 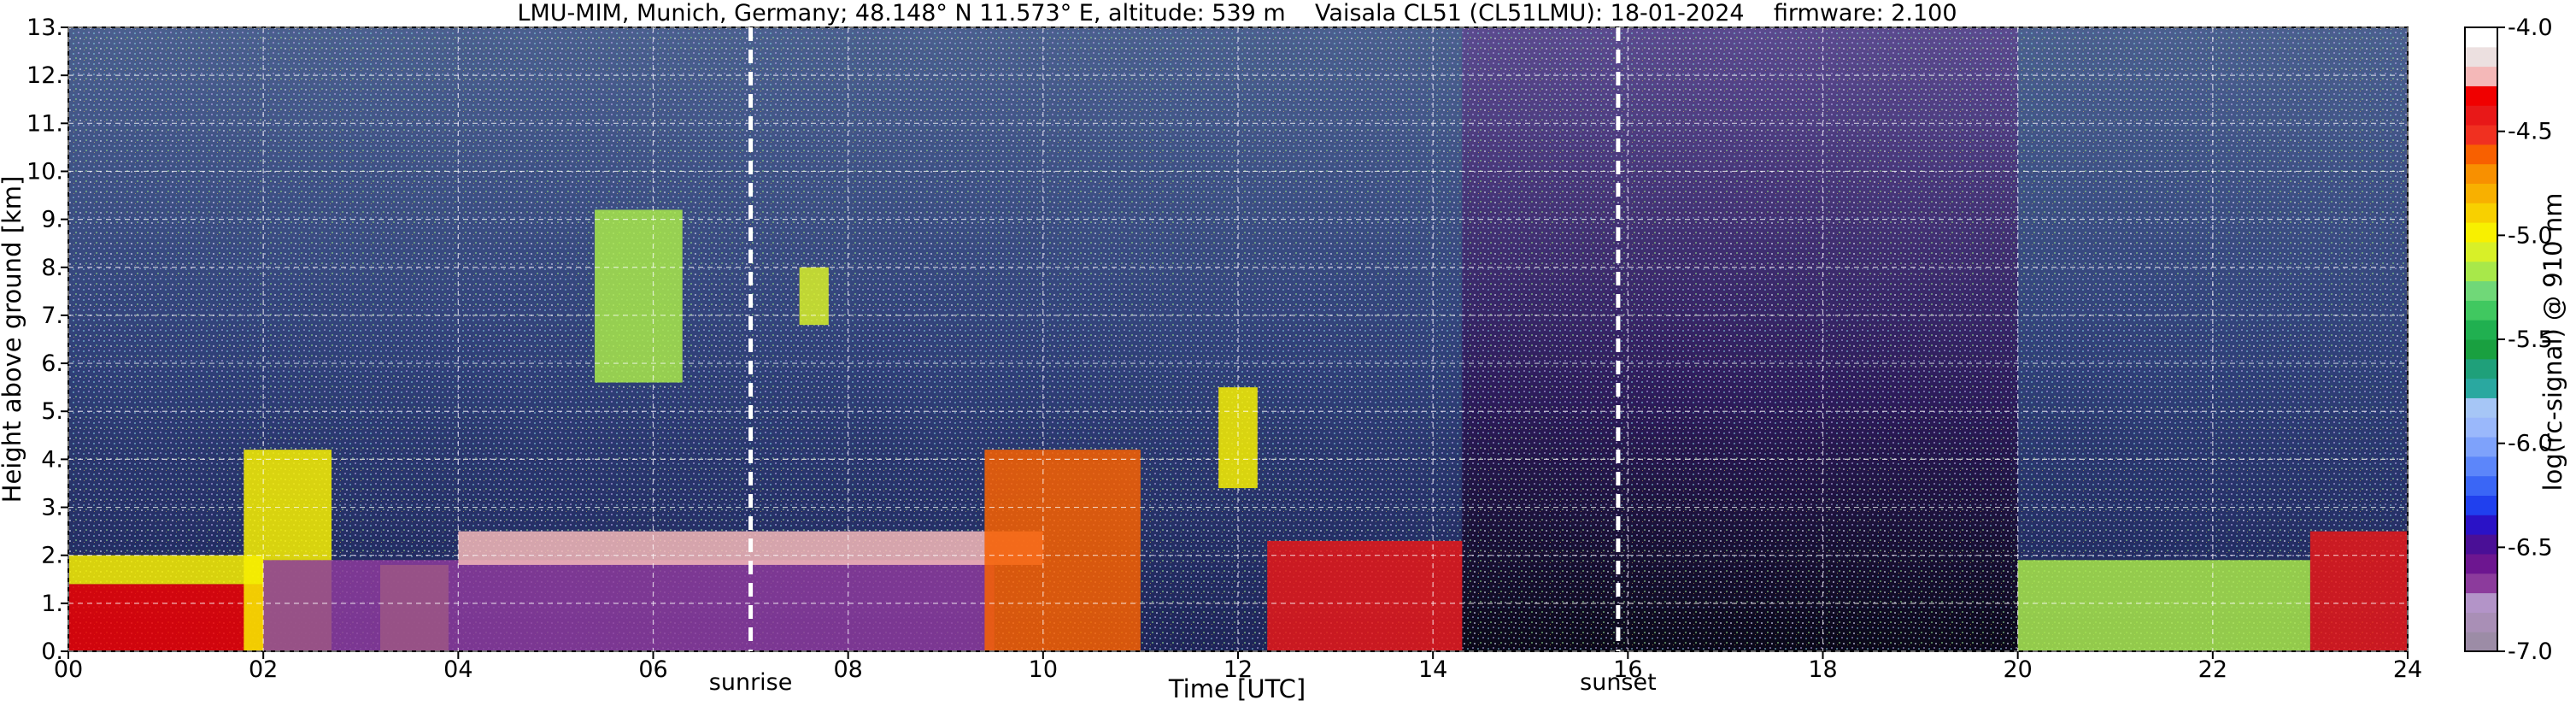 I want to click on colorbar: -4.0 -4.5 -5.0 -5.5 -6.0 -6.5 -7.0, so click(x=2508, y=340).